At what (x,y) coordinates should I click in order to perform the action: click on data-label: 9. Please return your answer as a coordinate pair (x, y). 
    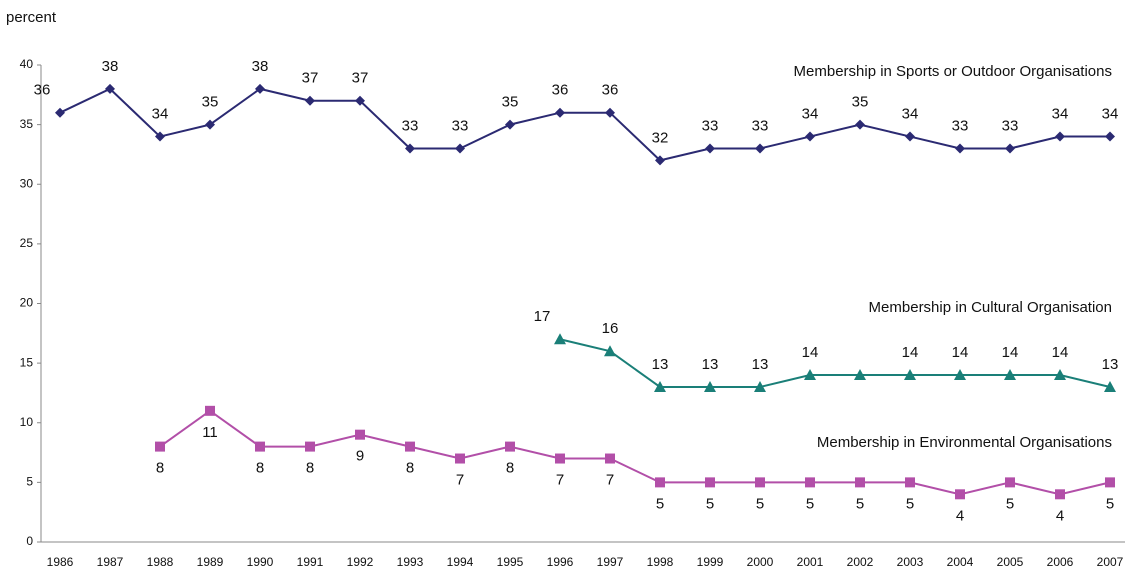
    Looking at the image, I should click on (360, 456).